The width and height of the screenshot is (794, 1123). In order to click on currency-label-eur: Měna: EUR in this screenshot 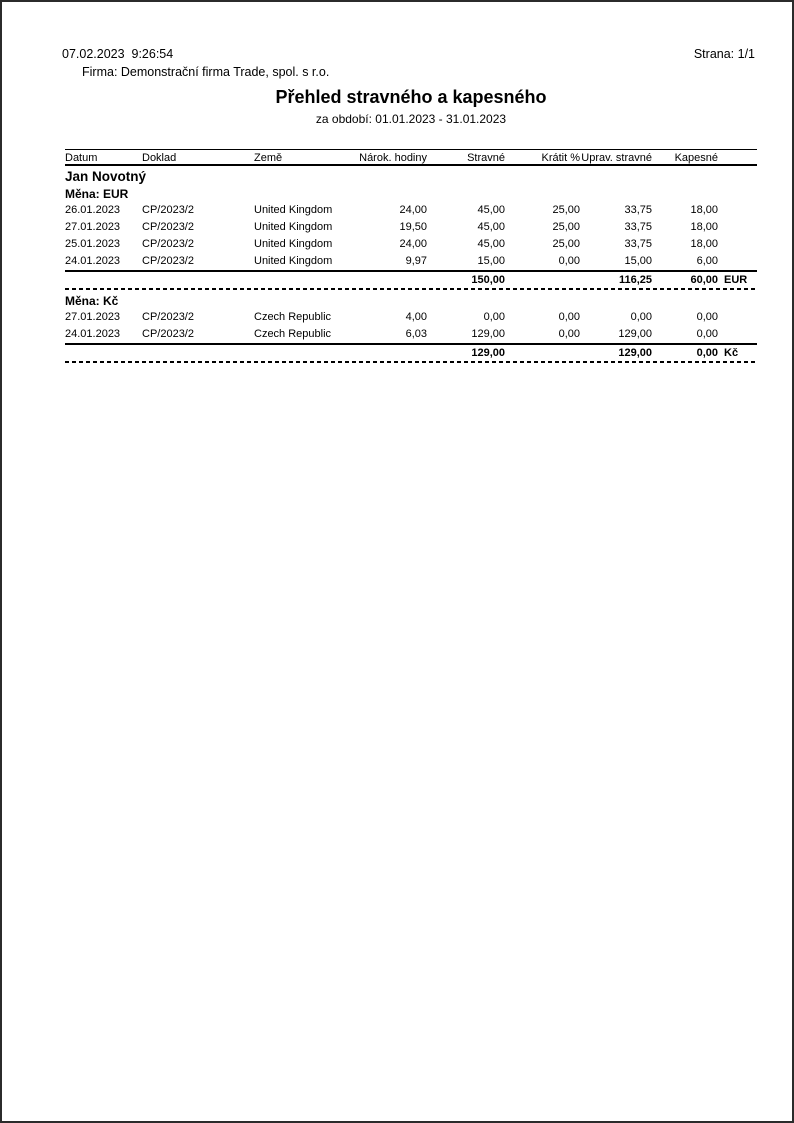, I will do `click(97, 194)`.